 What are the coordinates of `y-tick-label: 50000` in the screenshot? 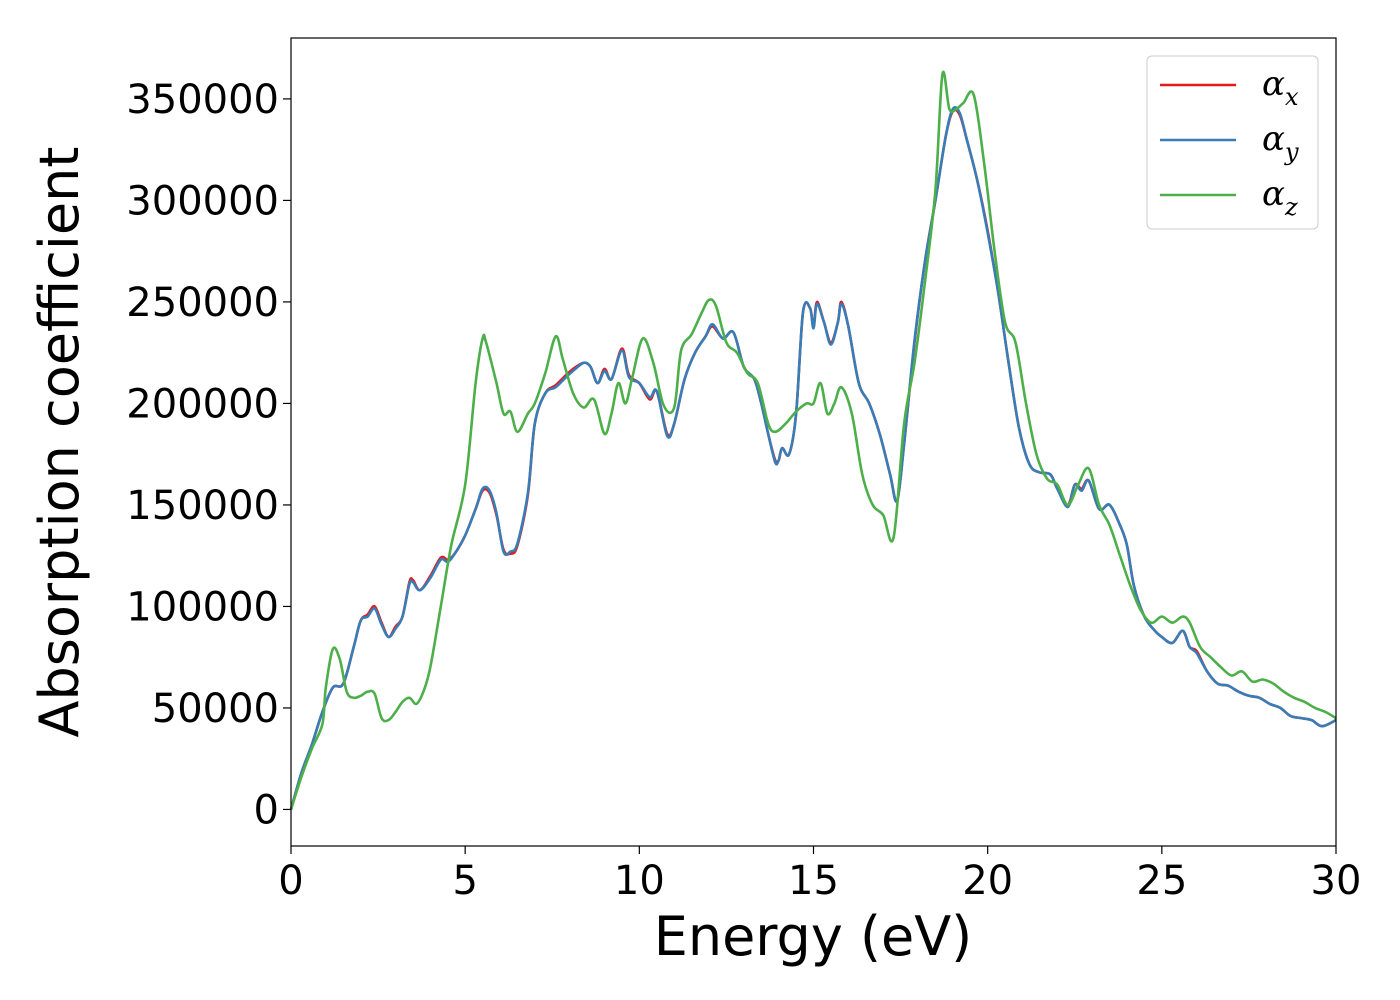 It's located at (215, 709).